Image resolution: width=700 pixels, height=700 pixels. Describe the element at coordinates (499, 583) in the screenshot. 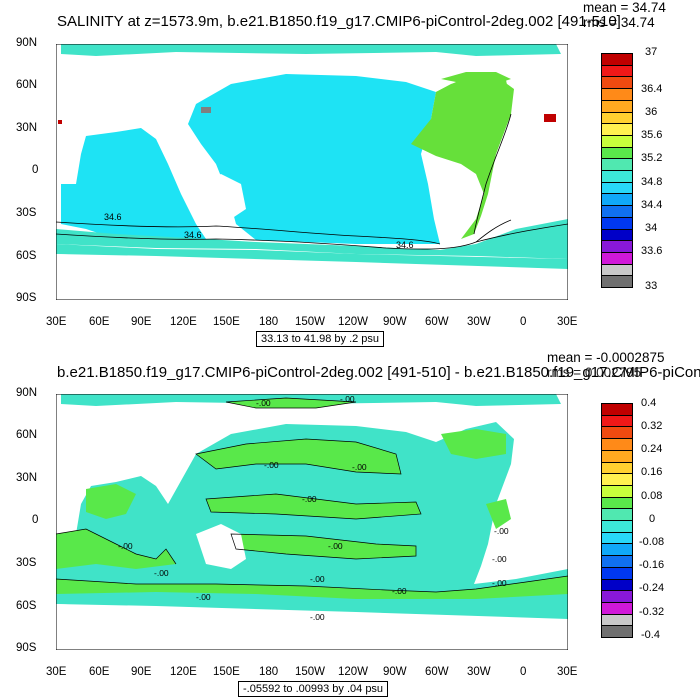

I see `bottom-contour-label-12: -.00` at that location.